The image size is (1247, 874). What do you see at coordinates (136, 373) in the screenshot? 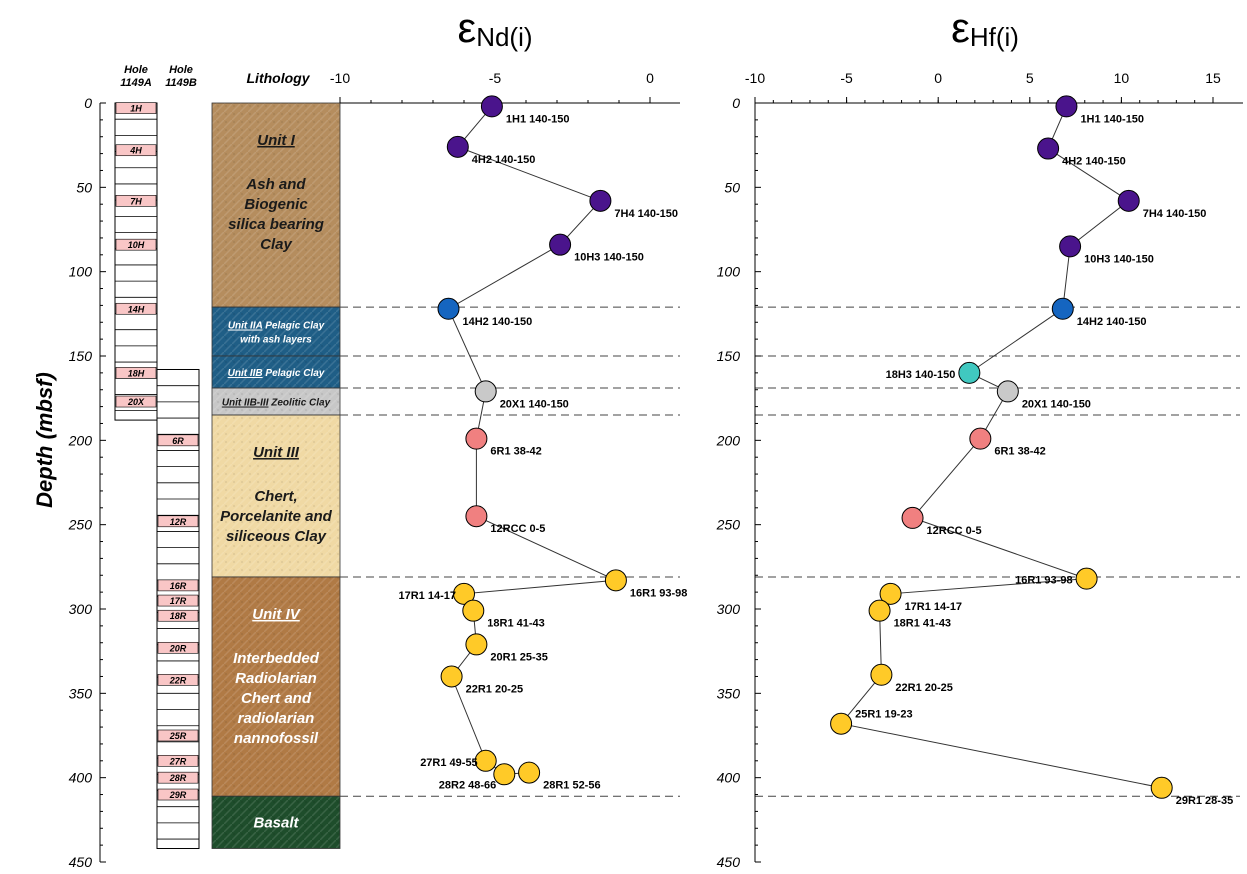
I see `core-label: 18H` at bounding box center [136, 373].